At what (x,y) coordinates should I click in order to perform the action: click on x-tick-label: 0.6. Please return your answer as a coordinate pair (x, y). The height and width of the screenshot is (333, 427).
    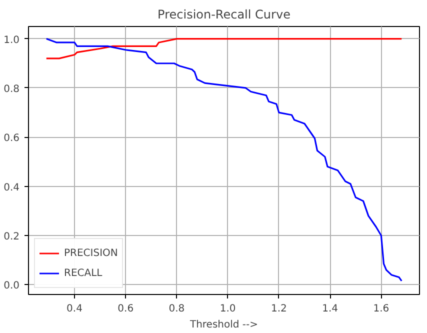
    Looking at the image, I should click on (126, 309).